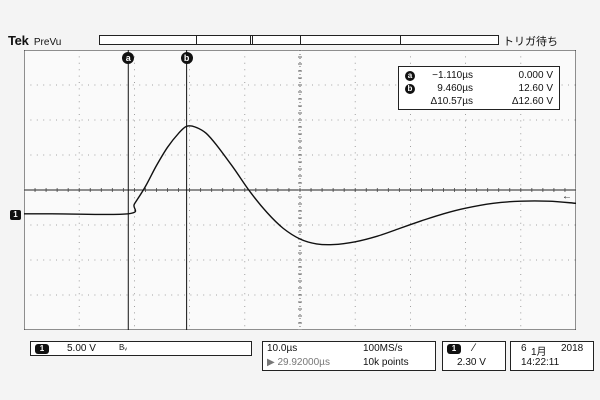 The height and width of the screenshot is (400, 600). I want to click on ch1-badge: 1, so click(42, 349).